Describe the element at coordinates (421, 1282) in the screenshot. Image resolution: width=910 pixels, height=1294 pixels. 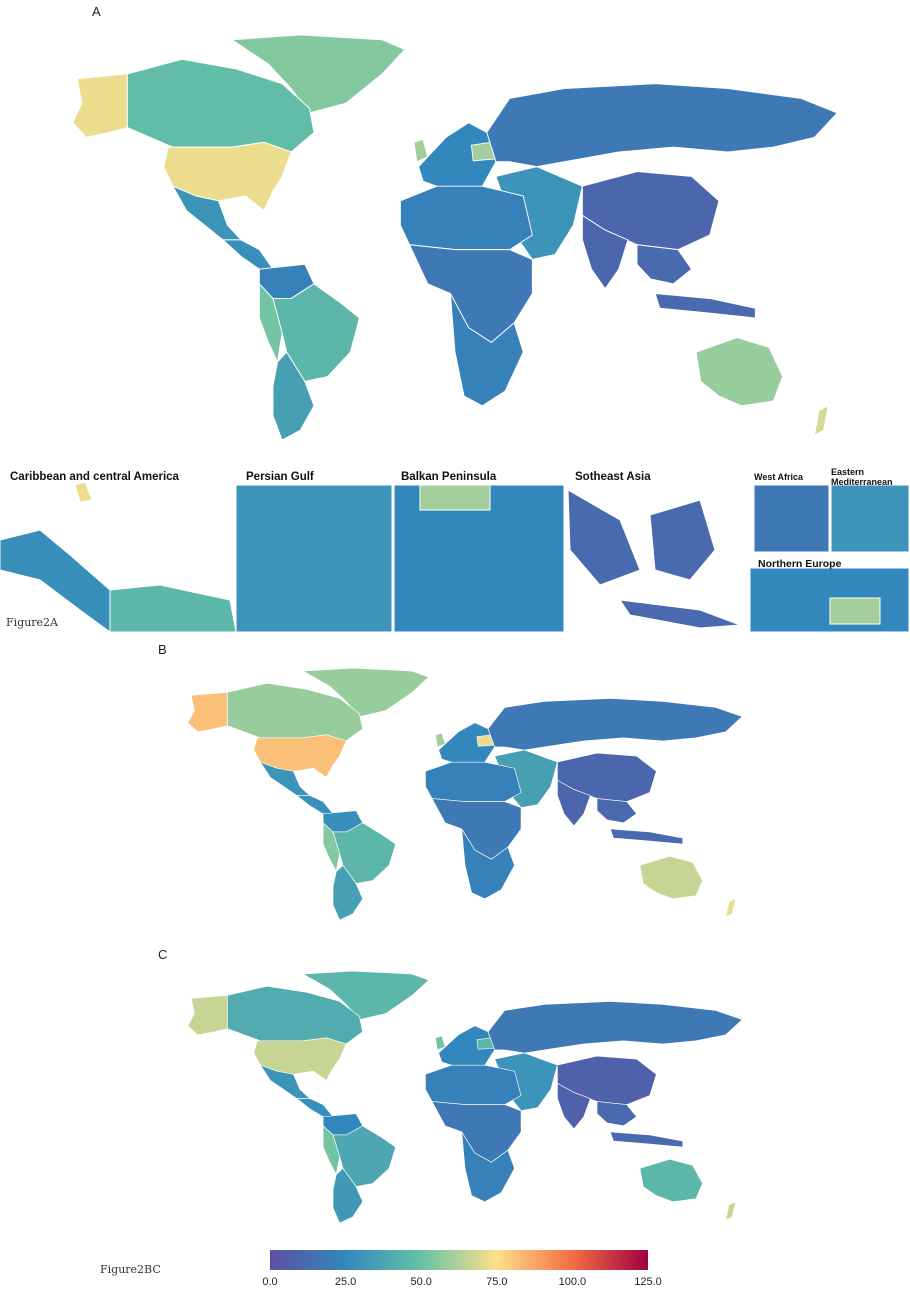
I see `legend-tick: 50.0` at that location.